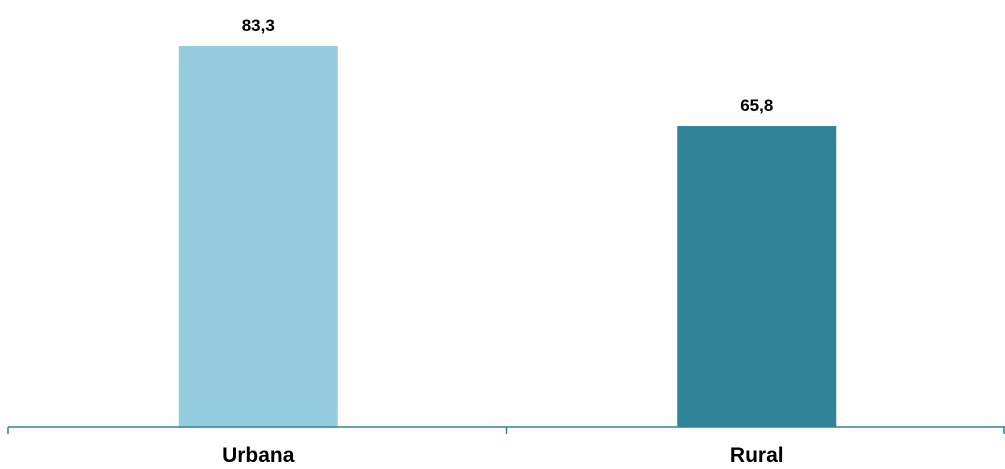  I want to click on category-labels-group: Urbana Rural, so click(503, 455).